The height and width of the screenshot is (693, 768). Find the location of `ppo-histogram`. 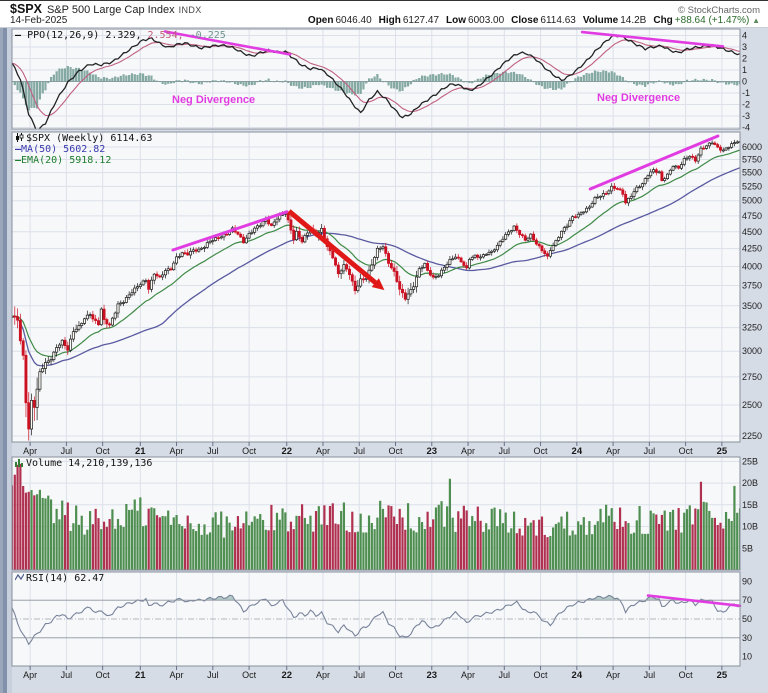

ppo-histogram is located at coordinates (376, 88).